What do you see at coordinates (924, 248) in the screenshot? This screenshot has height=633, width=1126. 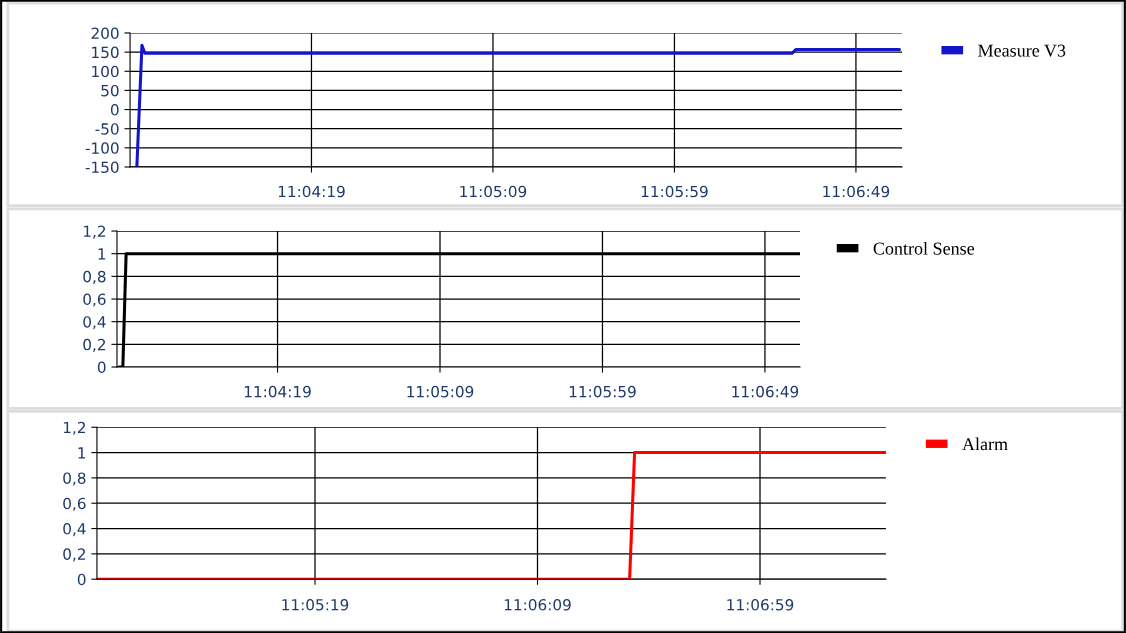 I see `legend-label: Control Sense` at bounding box center [924, 248].